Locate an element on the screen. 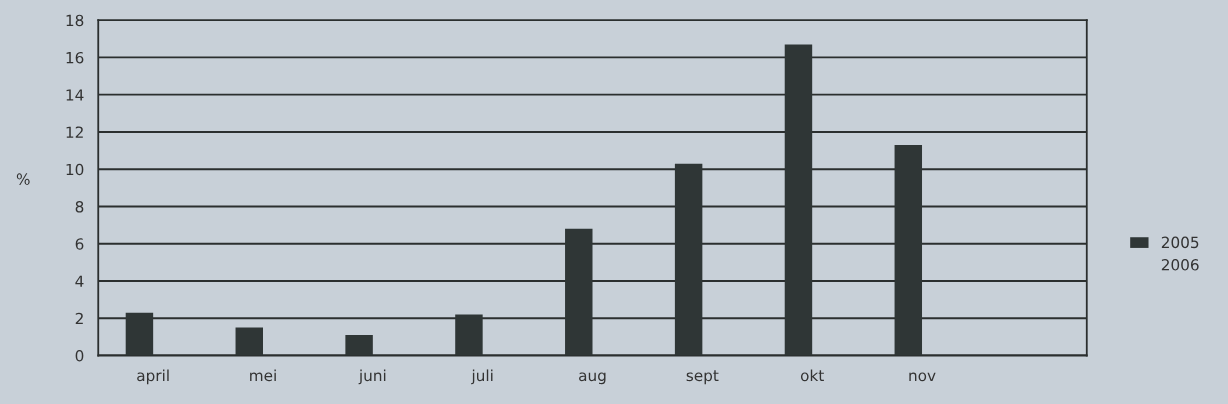  y-tick-label: 4 is located at coordinates (79, 281).